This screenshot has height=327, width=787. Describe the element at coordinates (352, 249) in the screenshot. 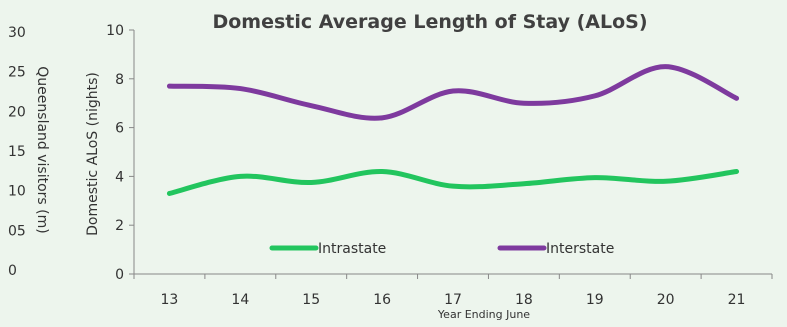

I see `legend-label-intrastate: Intrastate` at that location.